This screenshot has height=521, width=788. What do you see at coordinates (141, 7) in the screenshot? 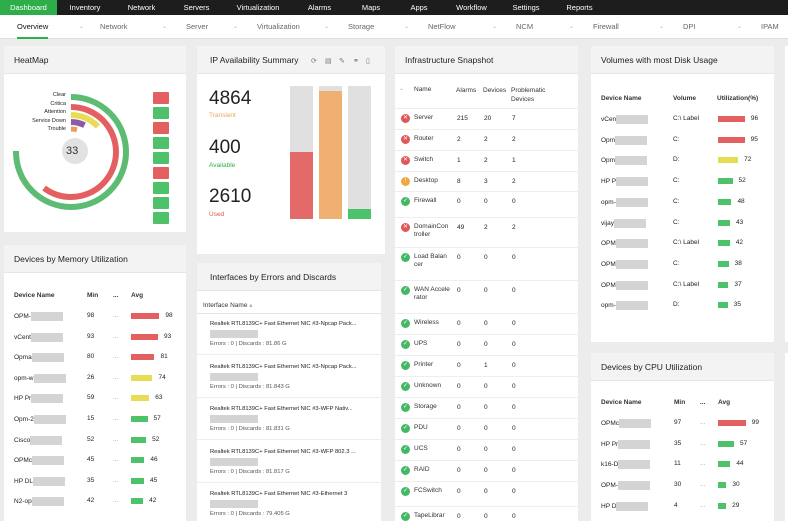
I see `nav-network: Network` at bounding box center [141, 7].